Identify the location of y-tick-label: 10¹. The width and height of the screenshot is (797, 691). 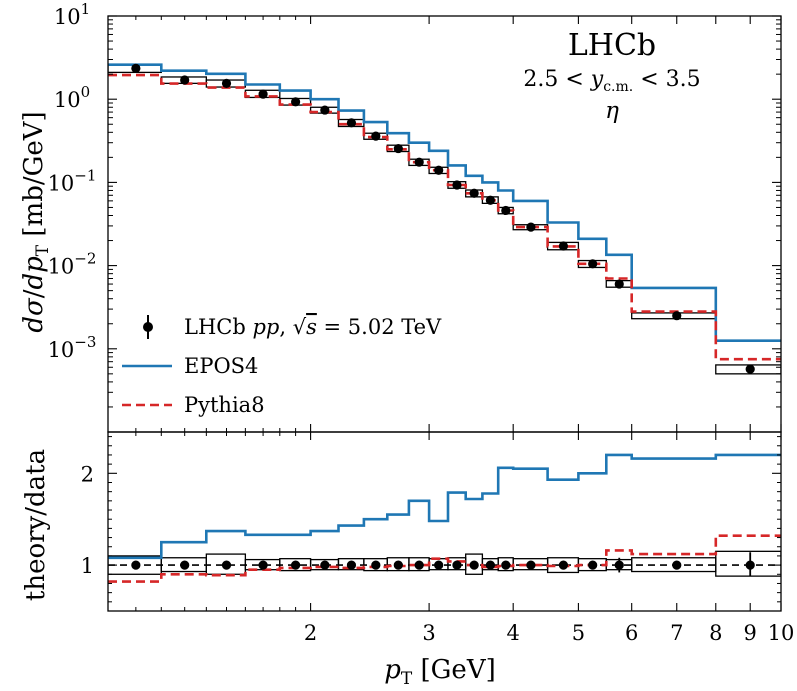
(72, 14).